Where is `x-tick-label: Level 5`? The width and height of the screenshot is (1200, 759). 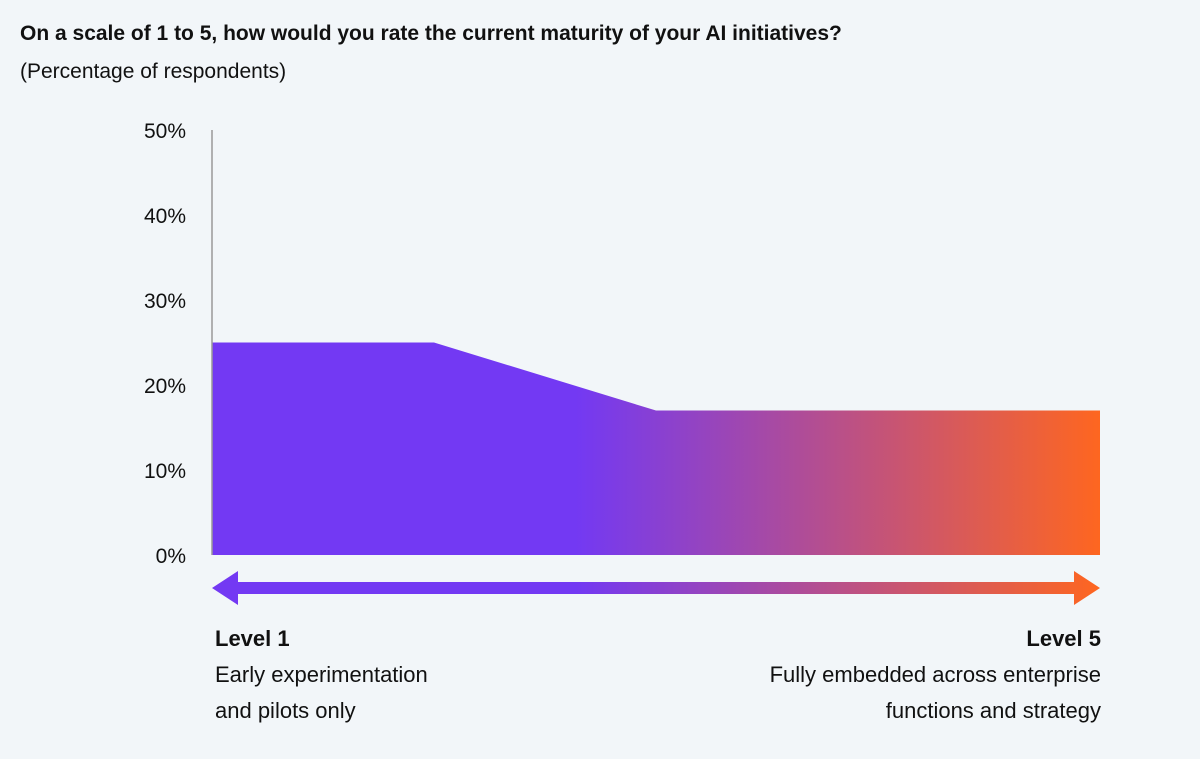
x-tick-label: Level 5 is located at coordinates (1063, 638).